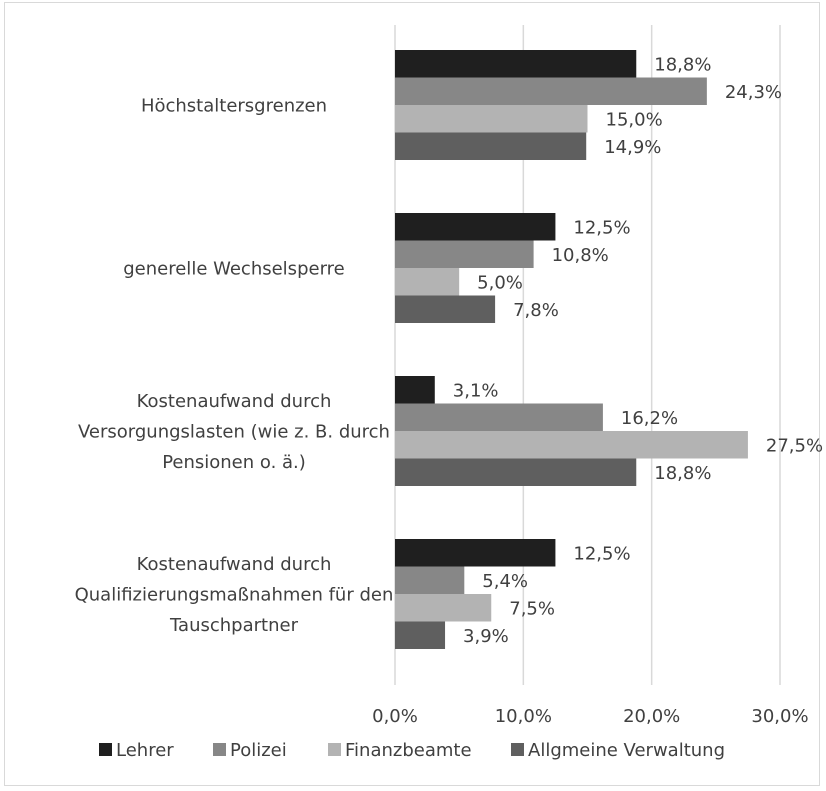 This screenshot has width=826, height=791. Describe the element at coordinates (626, 750) in the screenshot. I see `legend-label: Allgmeine Verwaltung` at that location.